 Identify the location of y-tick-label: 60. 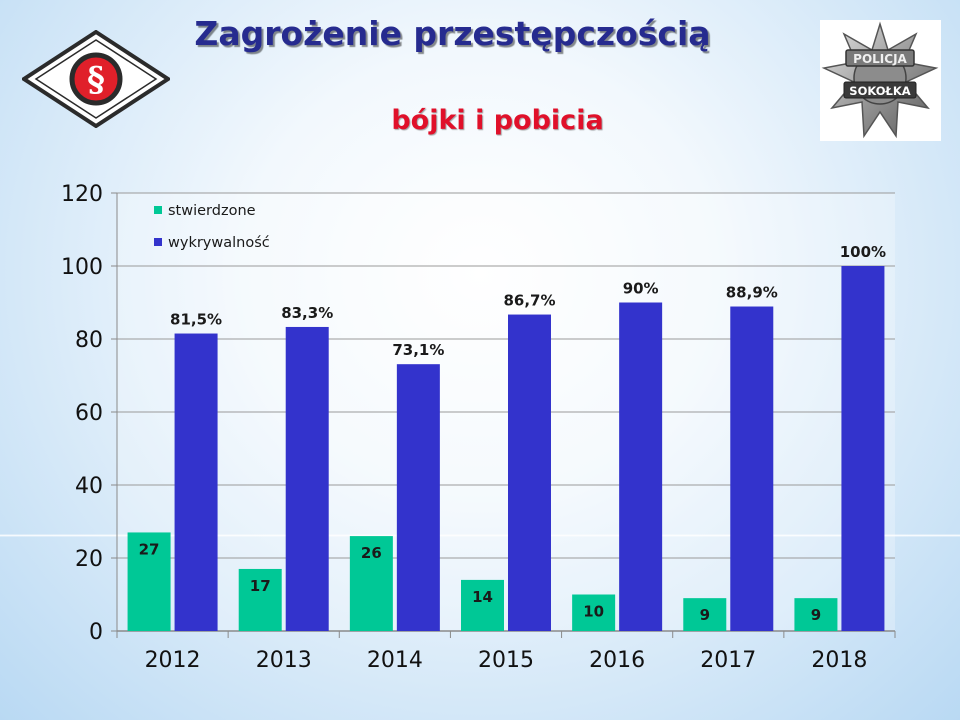
(89, 413).